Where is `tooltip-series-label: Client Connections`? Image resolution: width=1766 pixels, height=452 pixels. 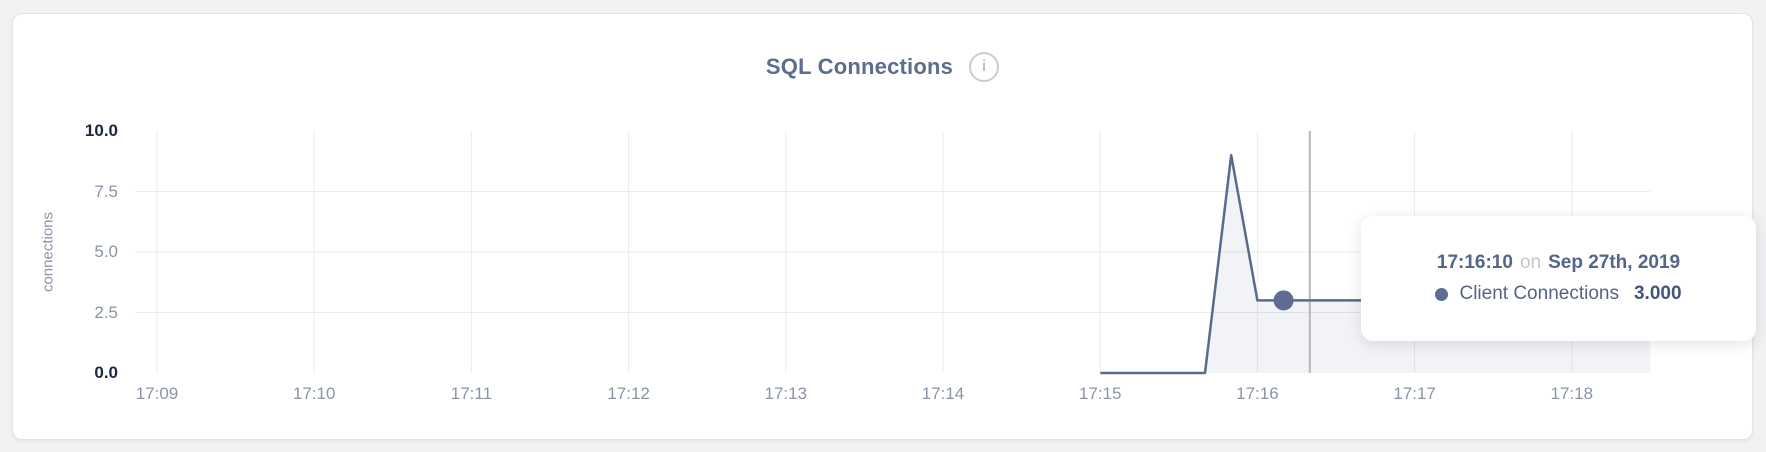 tooltip-series-label: Client Connections is located at coordinates (1539, 293).